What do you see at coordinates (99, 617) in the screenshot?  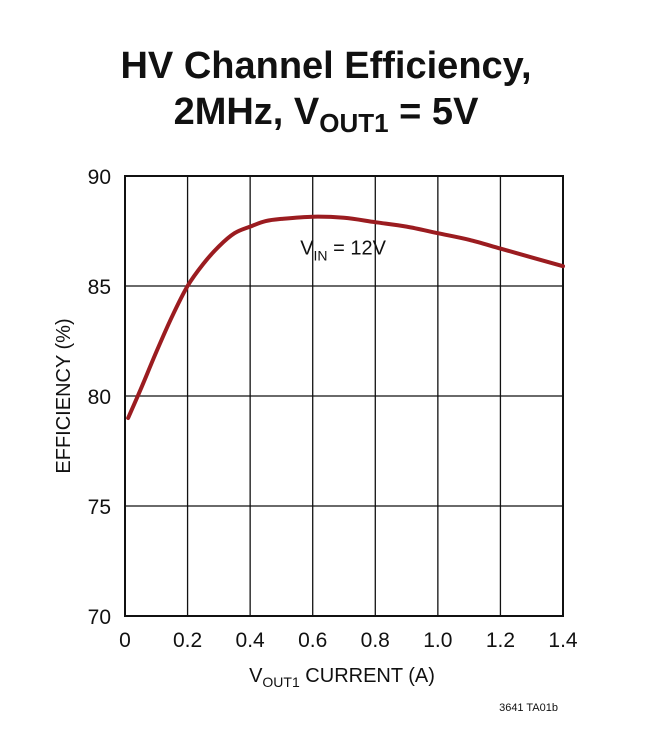 I see `y-tick-label: 70` at bounding box center [99, 617].